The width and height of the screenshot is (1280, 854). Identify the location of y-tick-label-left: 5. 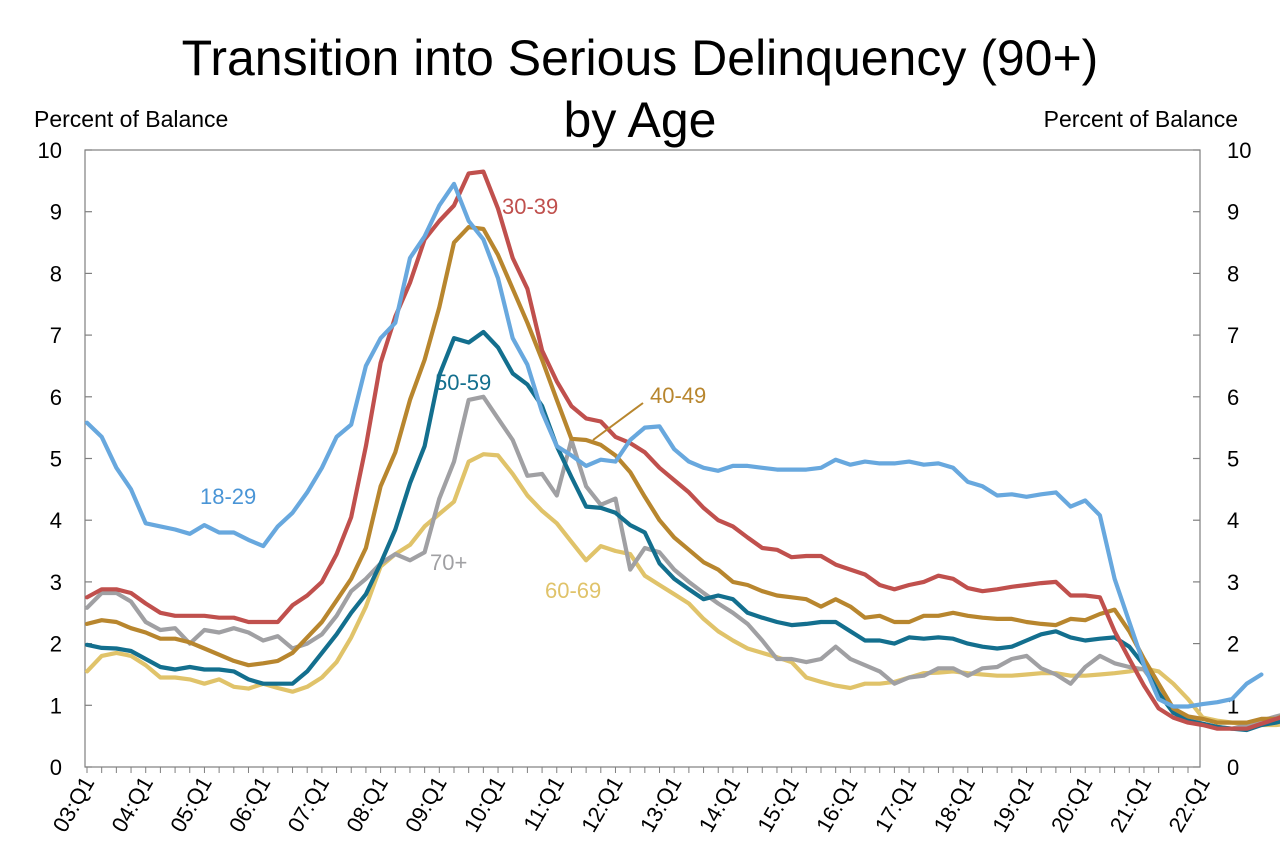
(56, 459).